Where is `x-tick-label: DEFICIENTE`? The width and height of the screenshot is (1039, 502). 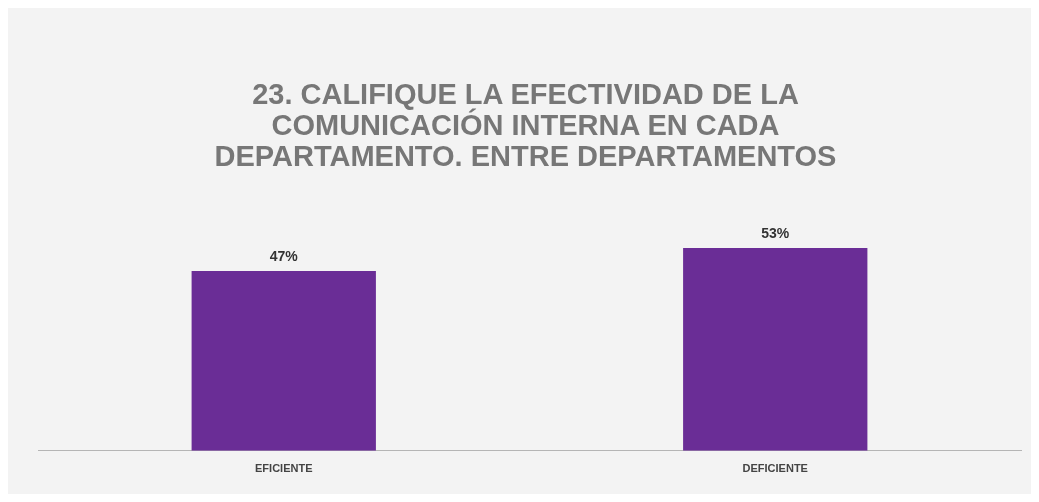
x-tick-label: DEFICIENTE is located at coordinates (775, 468).